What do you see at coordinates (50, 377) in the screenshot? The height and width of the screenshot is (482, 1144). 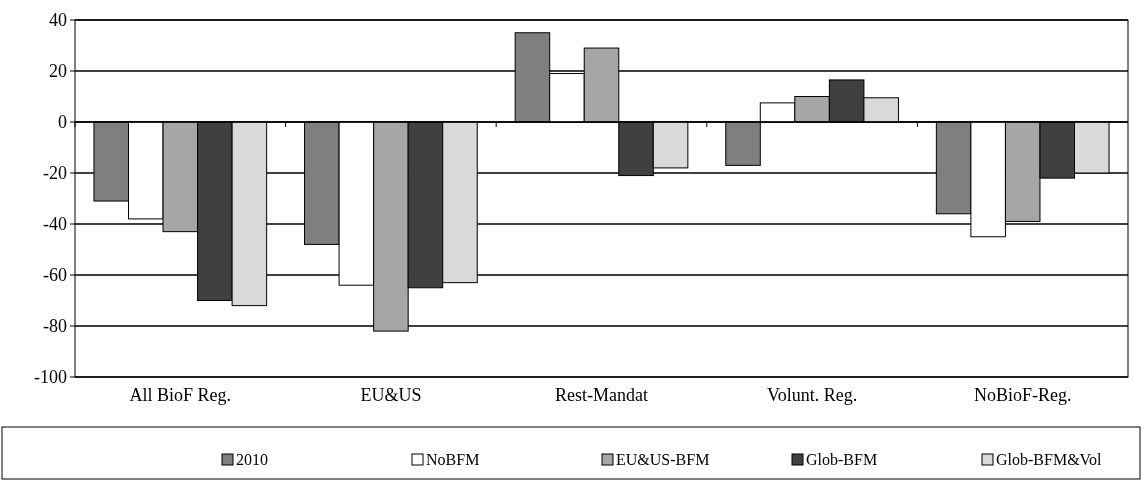 I see `y-tick-label: -100` at bounding box center [50, 377].